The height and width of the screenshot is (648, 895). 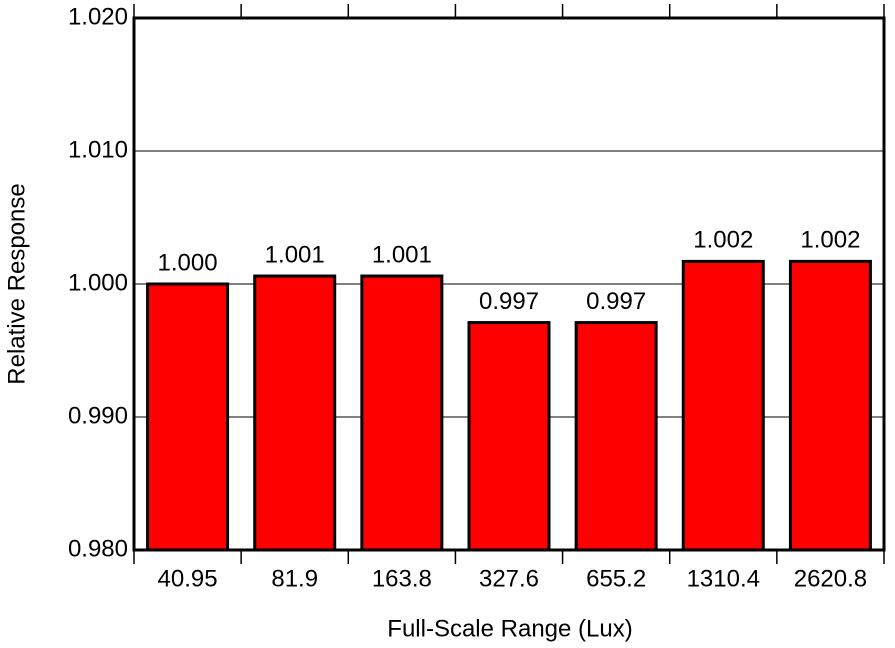 What do you see at coordinates (98, 415) in the screenshot?
I see `y-tick-label: 0.990` at bounding box center [98, 415].